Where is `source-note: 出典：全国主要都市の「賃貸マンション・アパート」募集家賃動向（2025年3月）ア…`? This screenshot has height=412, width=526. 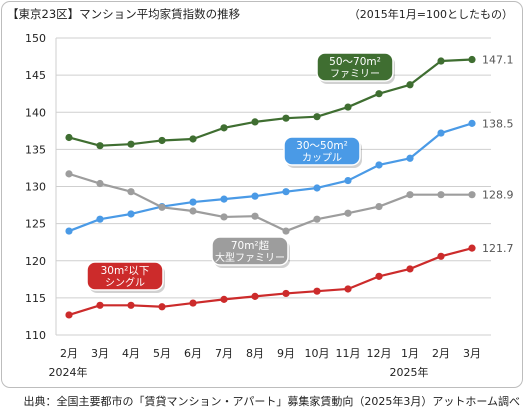 source-note: 出典：全国主要都市の「賃貸マンション・アパート」募集家賃動向（2025年3月）ア… is located at coordinates (271, 401).